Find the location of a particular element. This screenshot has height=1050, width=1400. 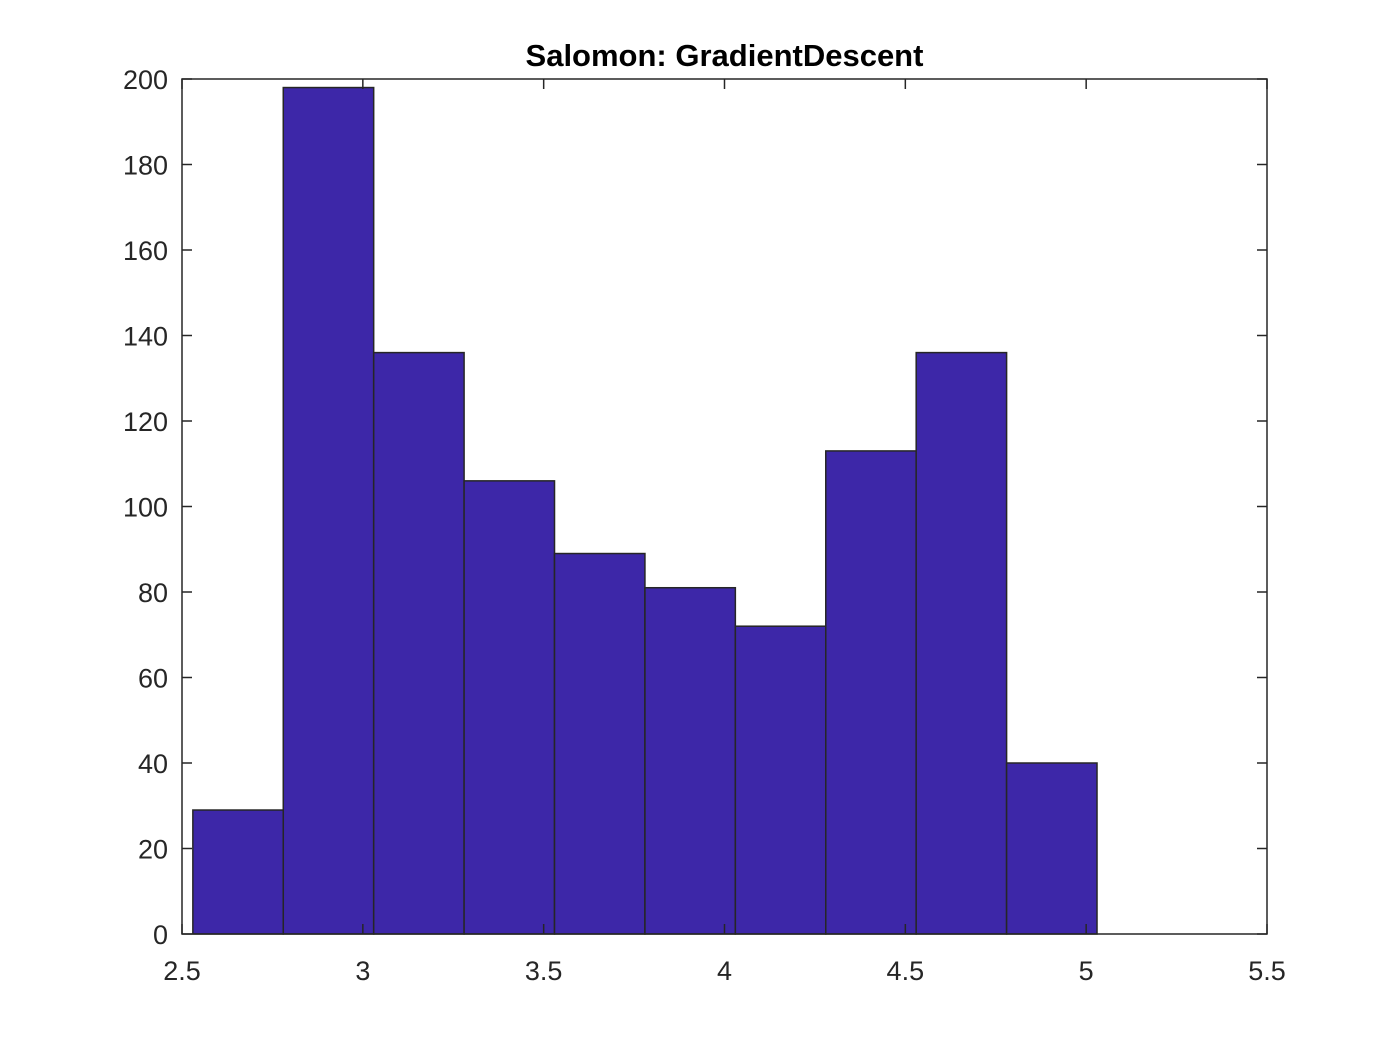

x-tick-label: 4.5 is located at coordinates (906, 971).